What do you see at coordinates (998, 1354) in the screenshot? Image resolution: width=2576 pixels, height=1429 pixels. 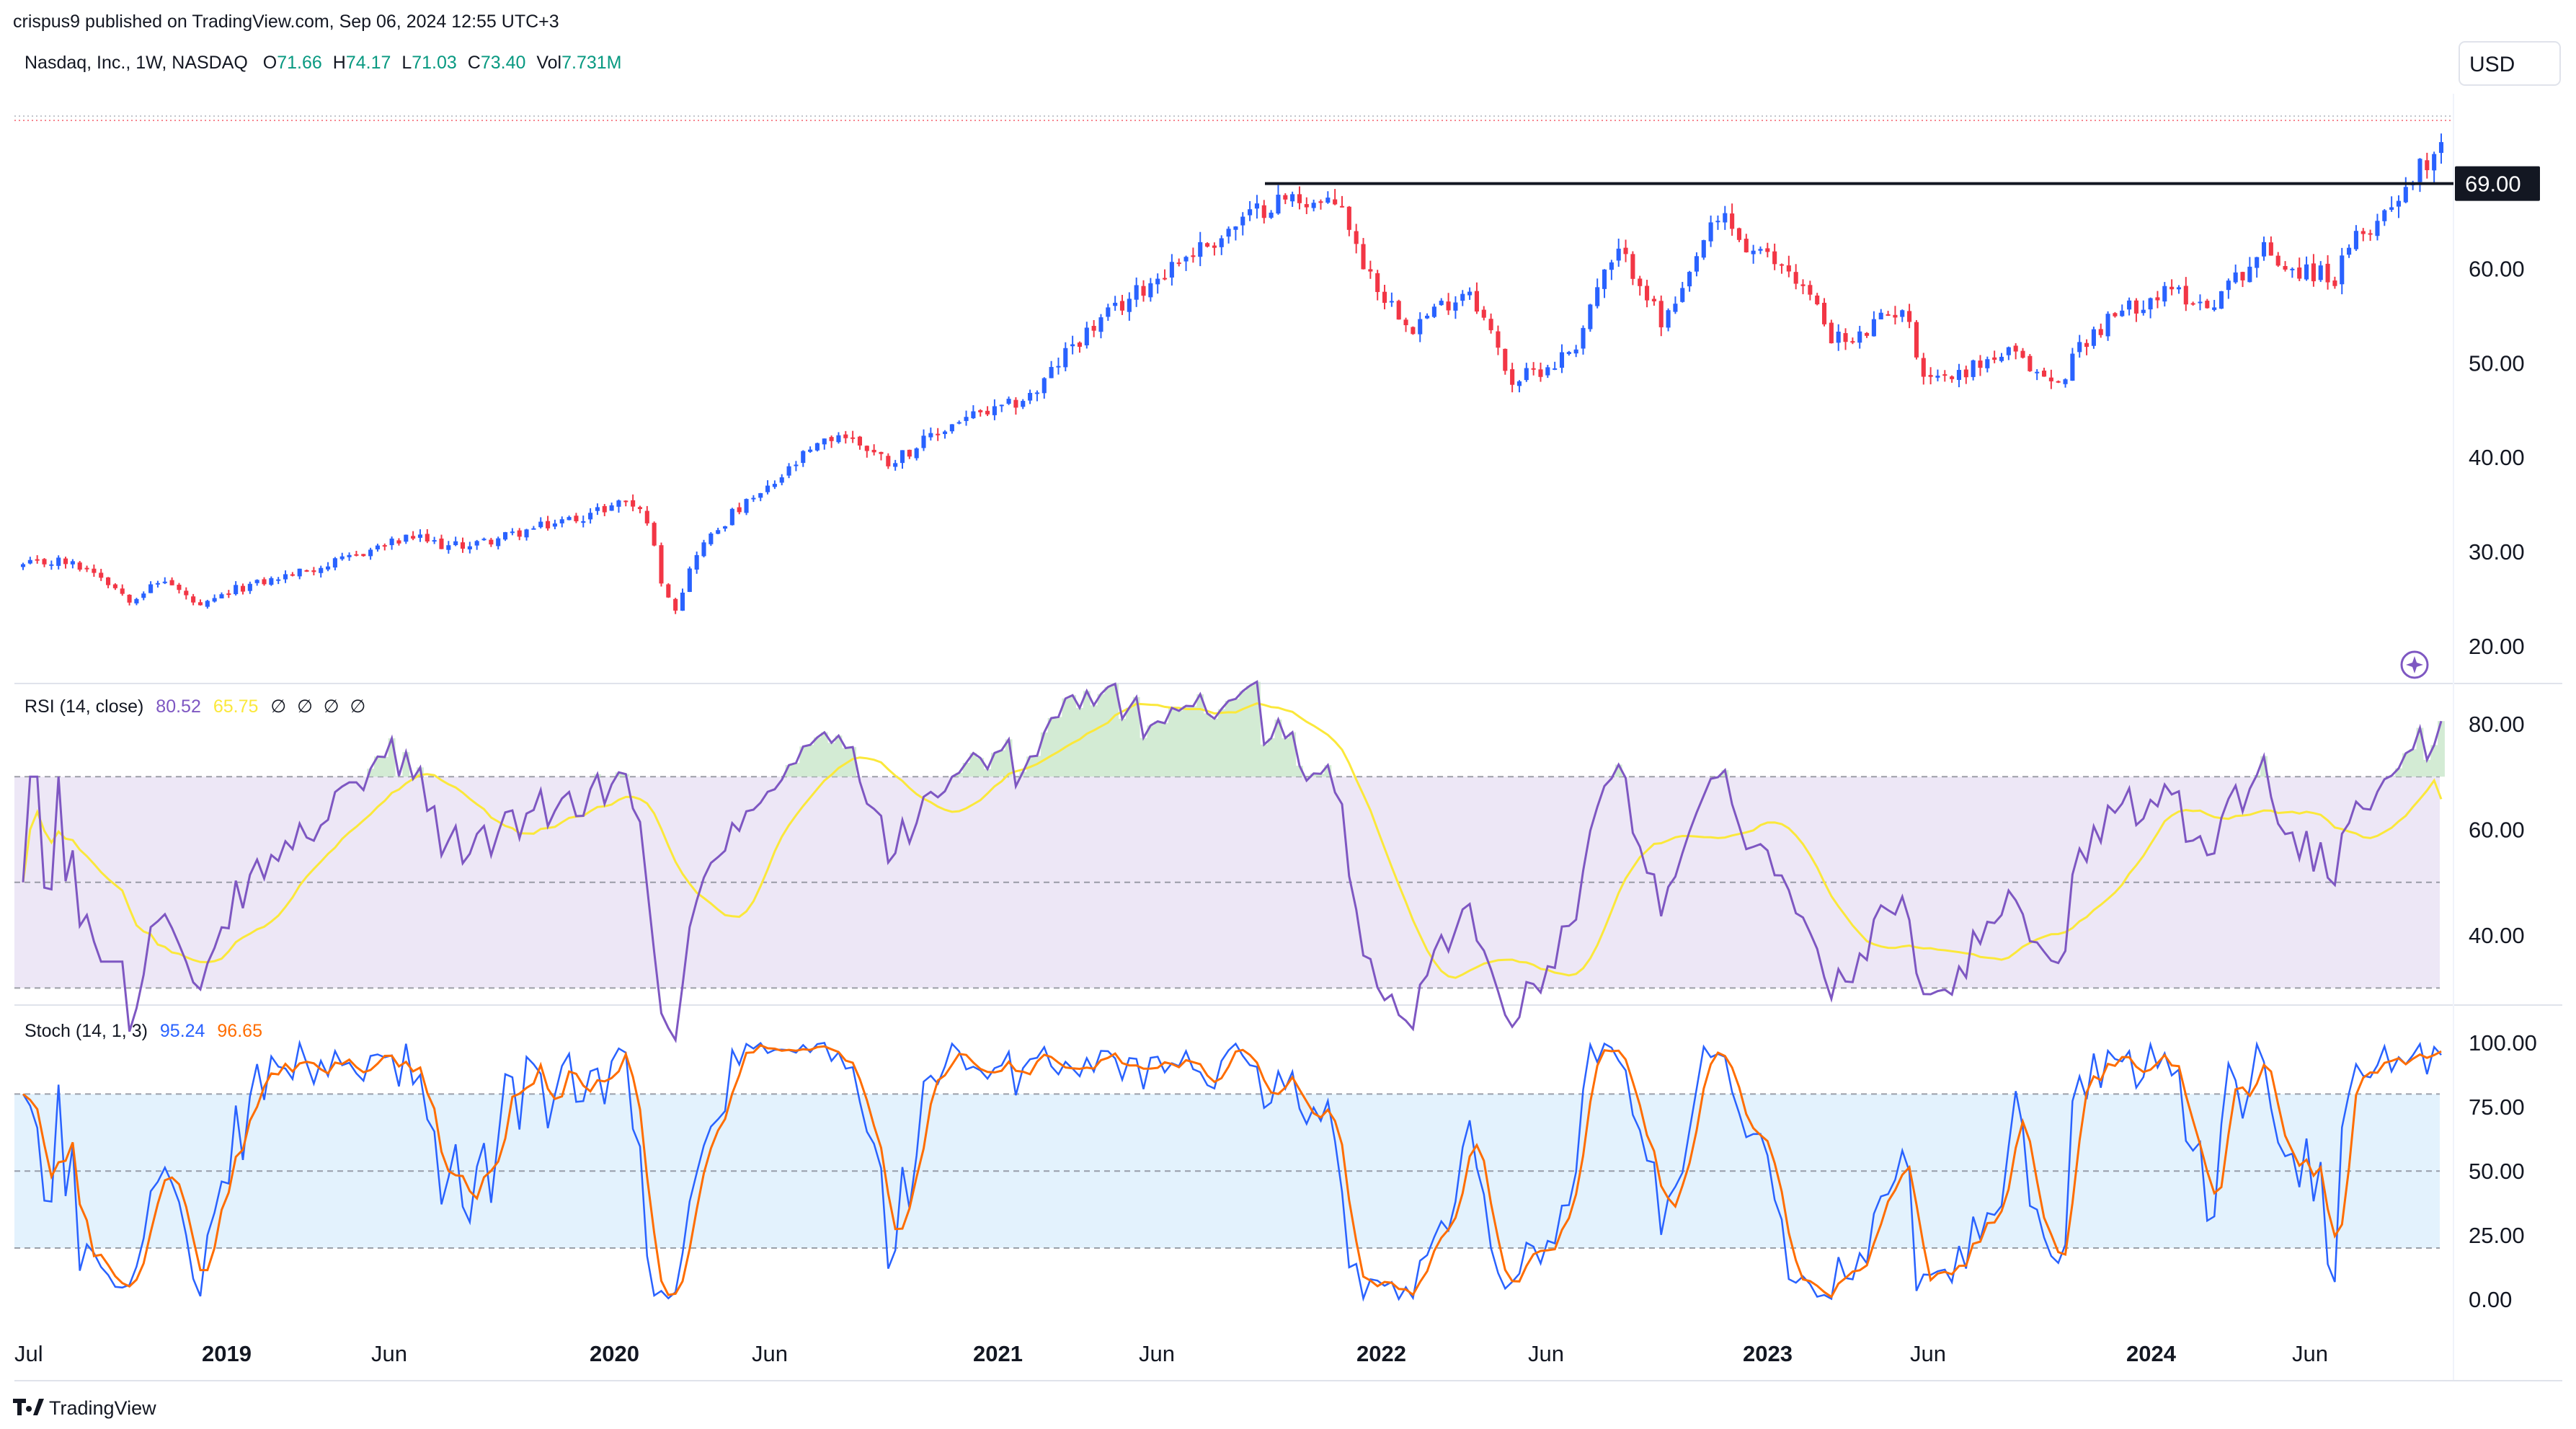 I see `time-tick-label: 2021` at bounding box center [998, 1354].